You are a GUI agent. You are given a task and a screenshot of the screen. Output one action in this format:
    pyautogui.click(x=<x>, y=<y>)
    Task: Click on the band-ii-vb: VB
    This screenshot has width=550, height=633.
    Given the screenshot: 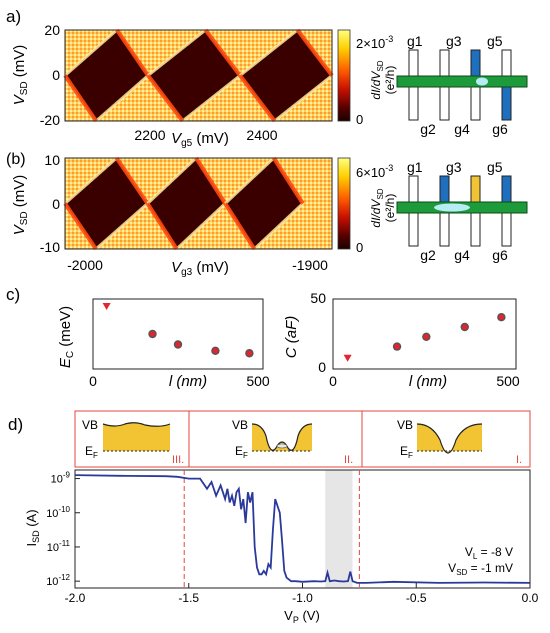 What is the action you would take?
    pyautogui.click(x=240, y=425)
    